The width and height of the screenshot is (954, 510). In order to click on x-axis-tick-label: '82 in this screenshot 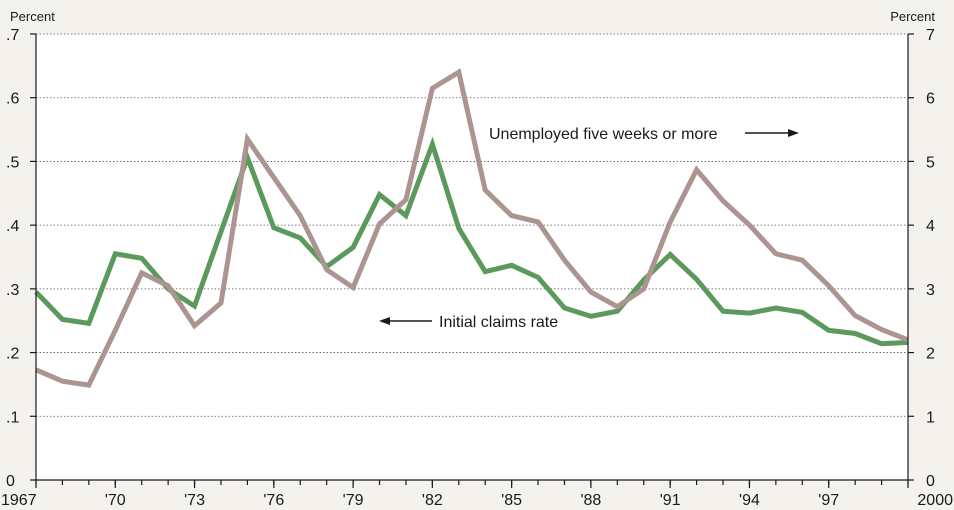, I will do `click(432, 500)`.